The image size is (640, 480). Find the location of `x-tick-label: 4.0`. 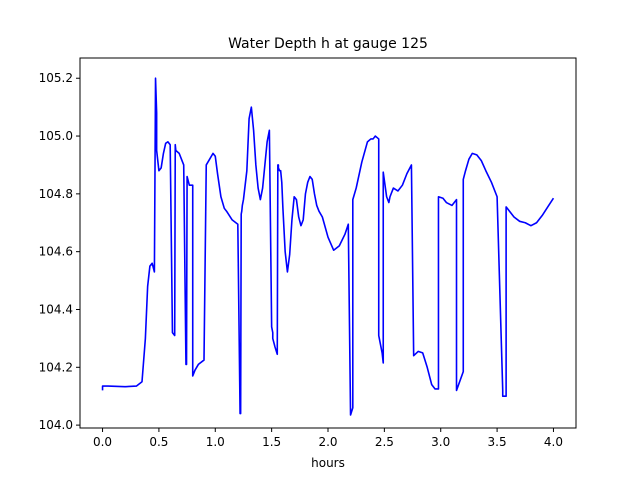

x-tick-label: 4.0 is located at coordinates (553, 442).